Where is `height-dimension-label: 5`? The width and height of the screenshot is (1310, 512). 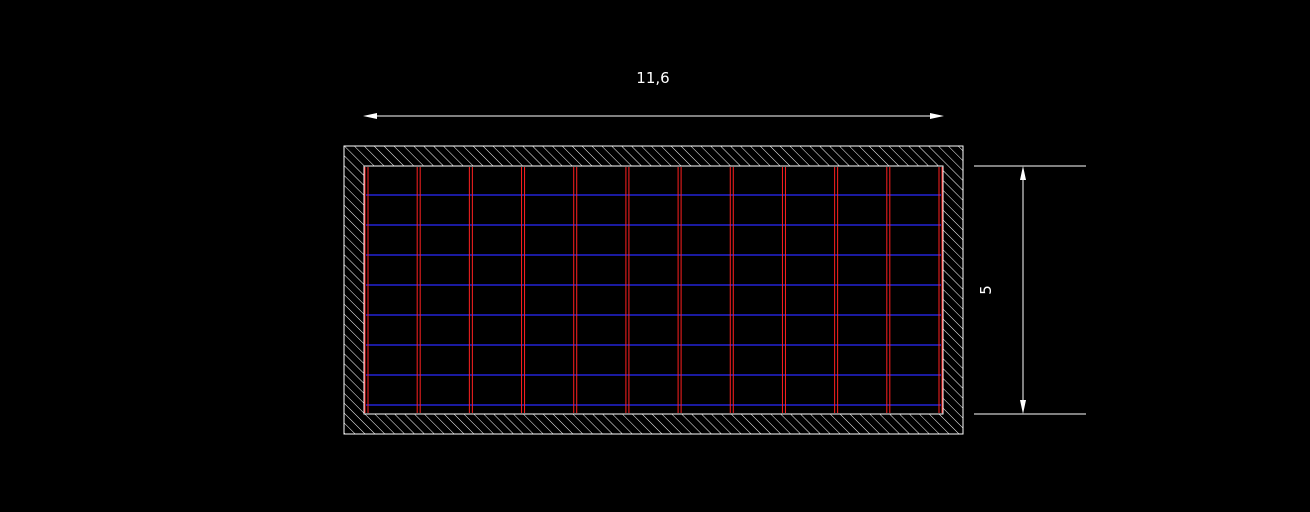
height-dimension-label: 5 is located at coordinates (986, 290).